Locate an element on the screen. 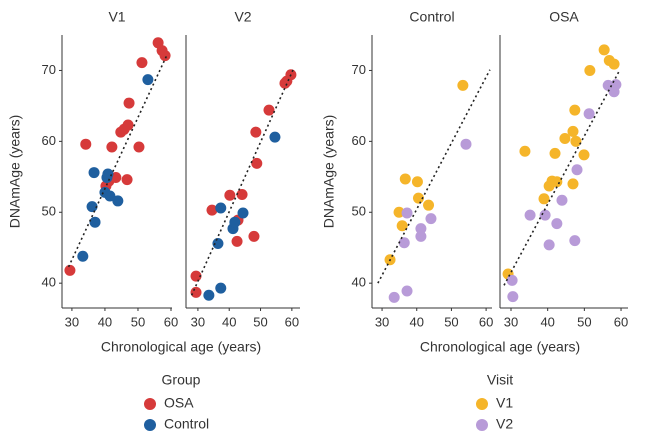 This screenshot has width=657, height=446. legend-label: Control is located at coordinates (186, 424).